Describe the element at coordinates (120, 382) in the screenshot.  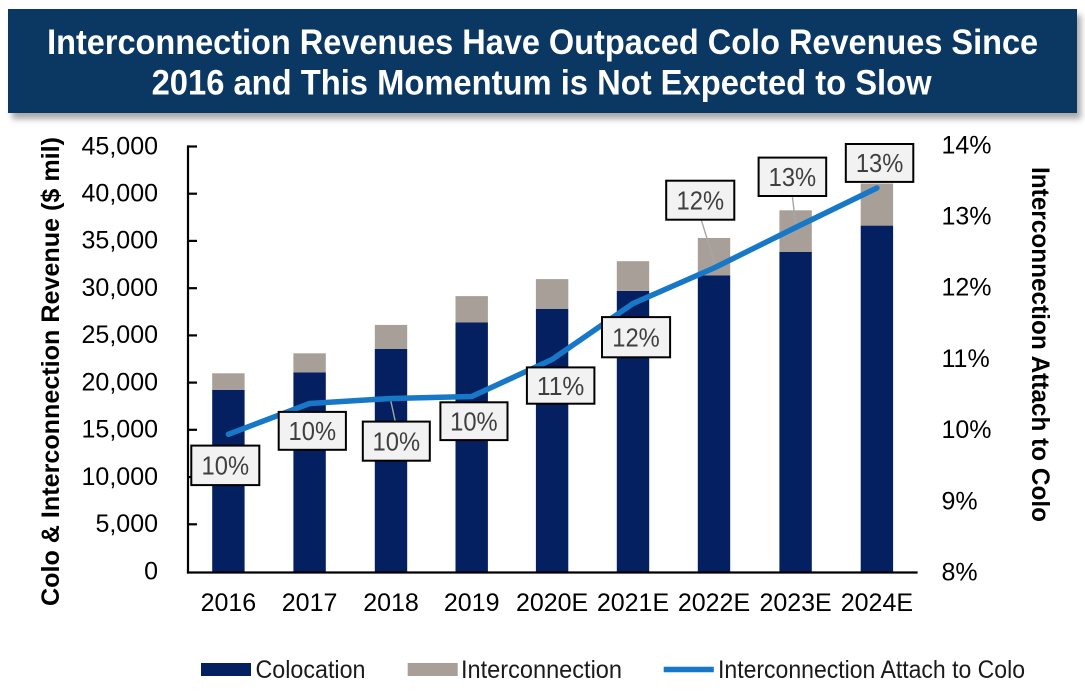
I see `svg-text: 20,000` at that location.